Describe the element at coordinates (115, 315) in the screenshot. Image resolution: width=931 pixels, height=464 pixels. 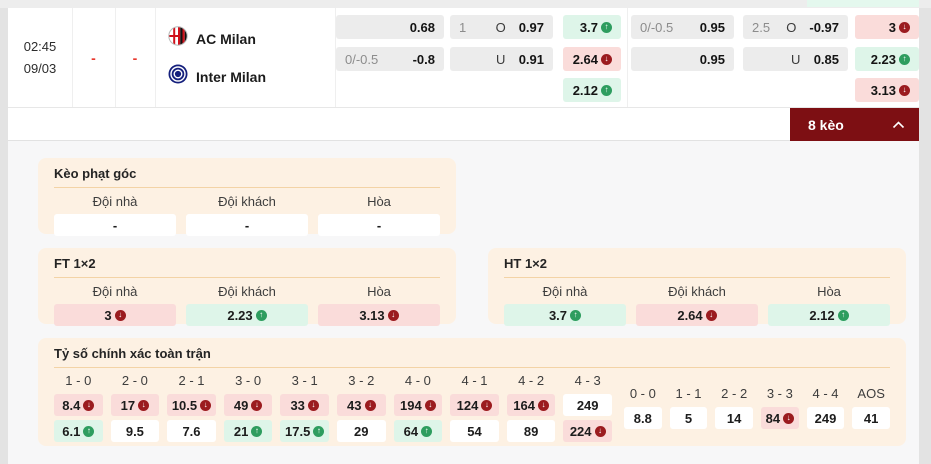
I see `ft-home-odds: 3 ↓` at that location.